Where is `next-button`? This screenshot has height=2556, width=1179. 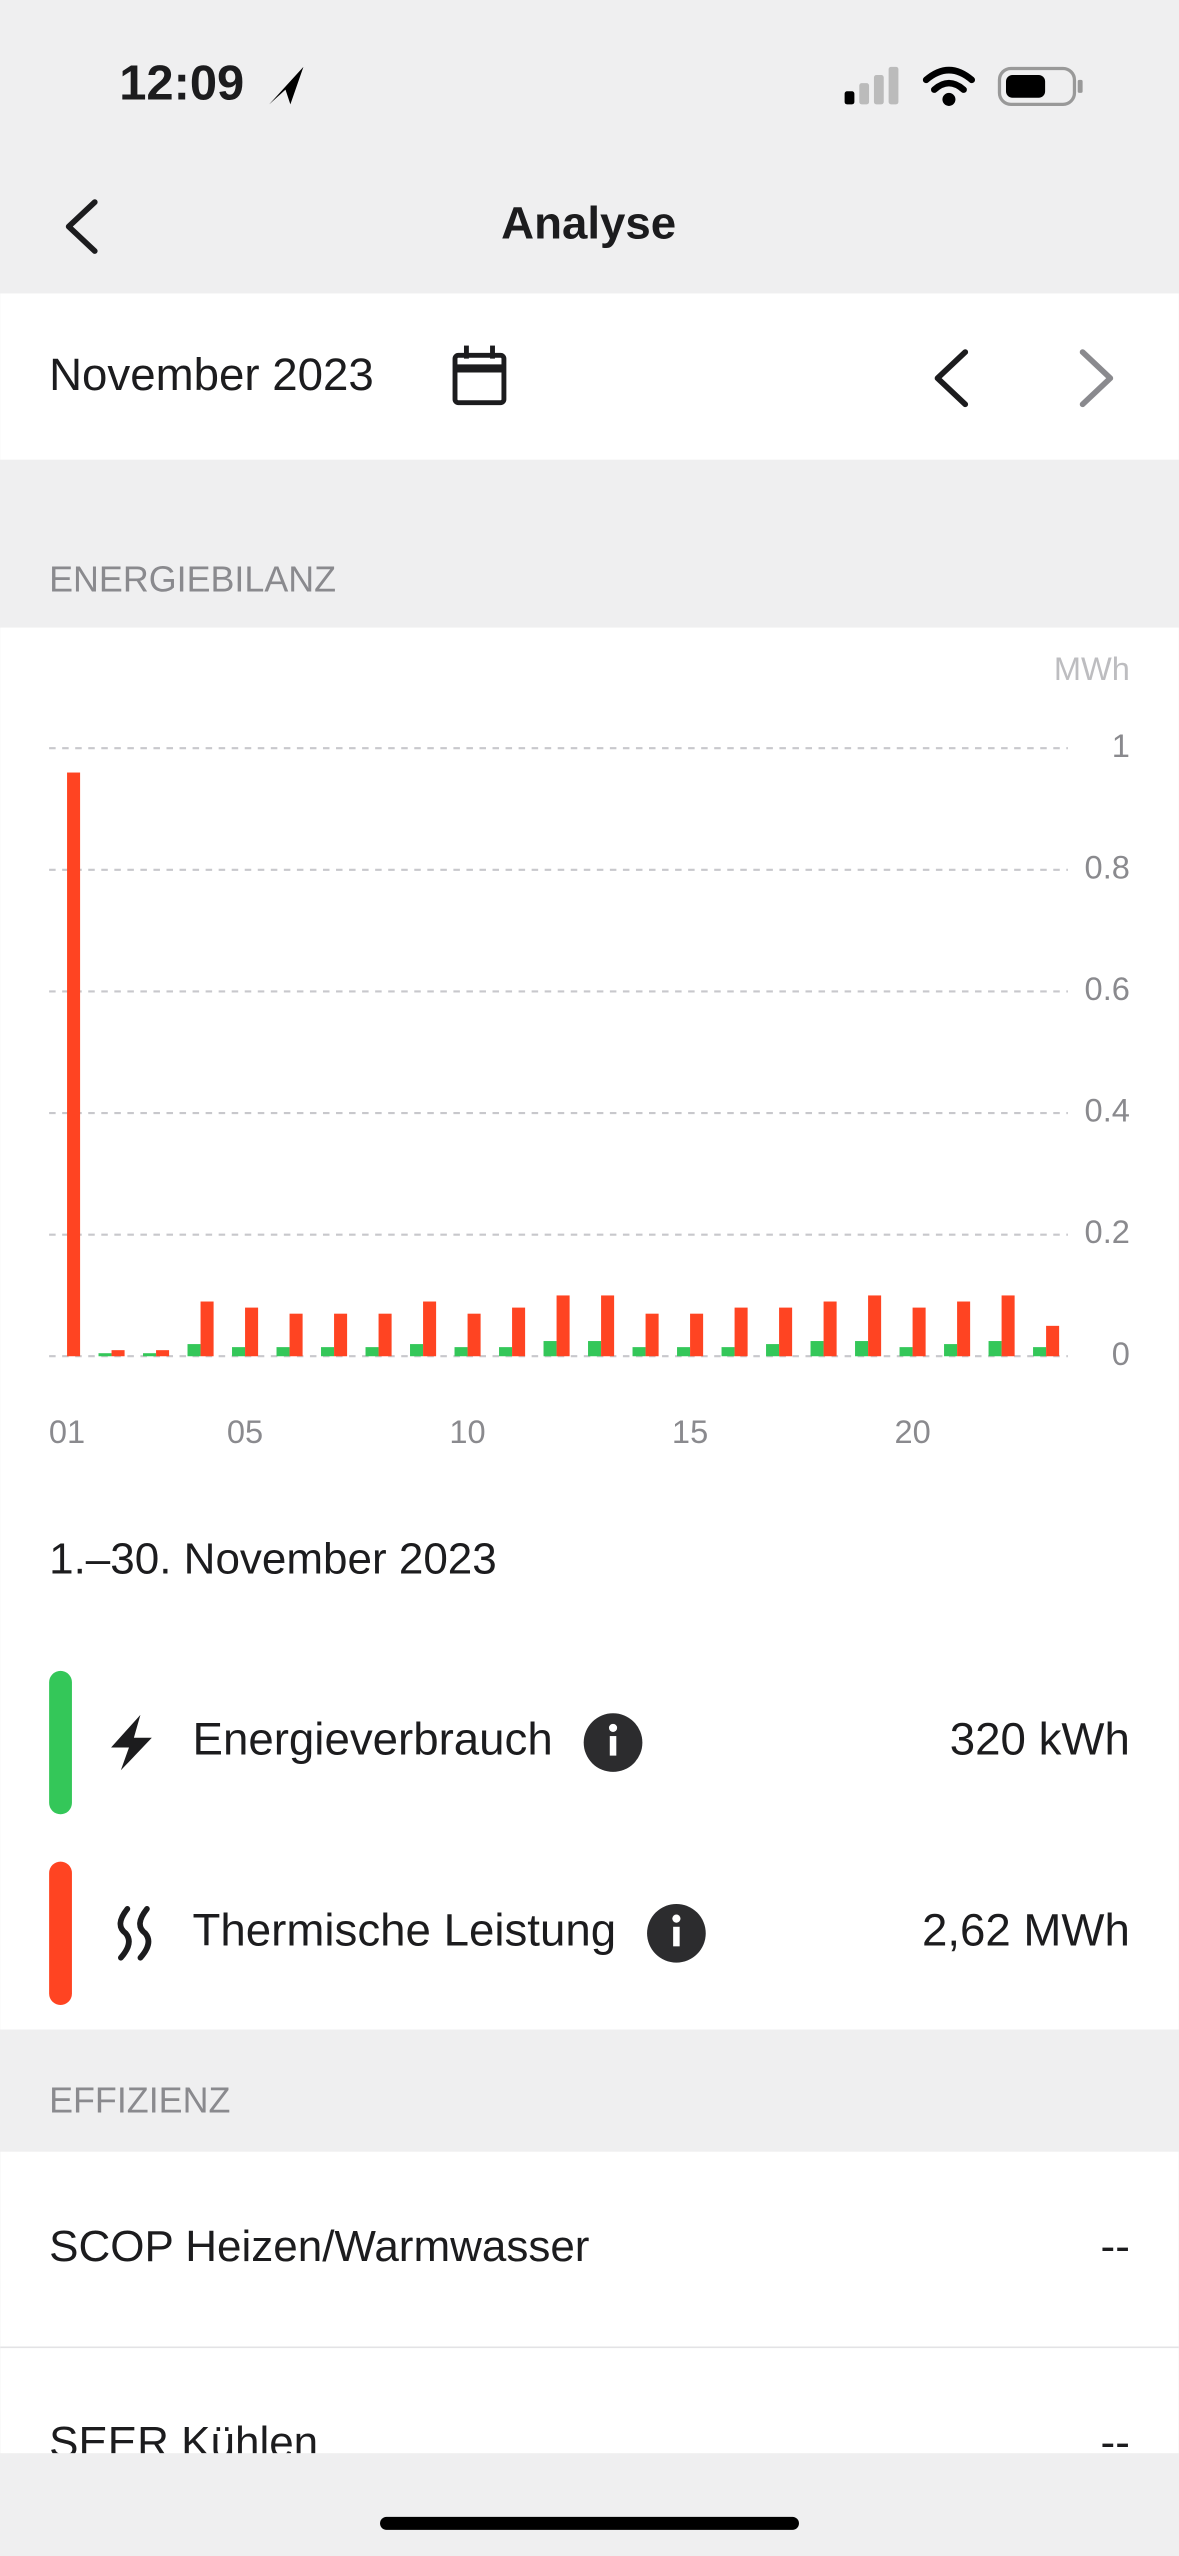 next-button is located at coordinates (1096, 378).